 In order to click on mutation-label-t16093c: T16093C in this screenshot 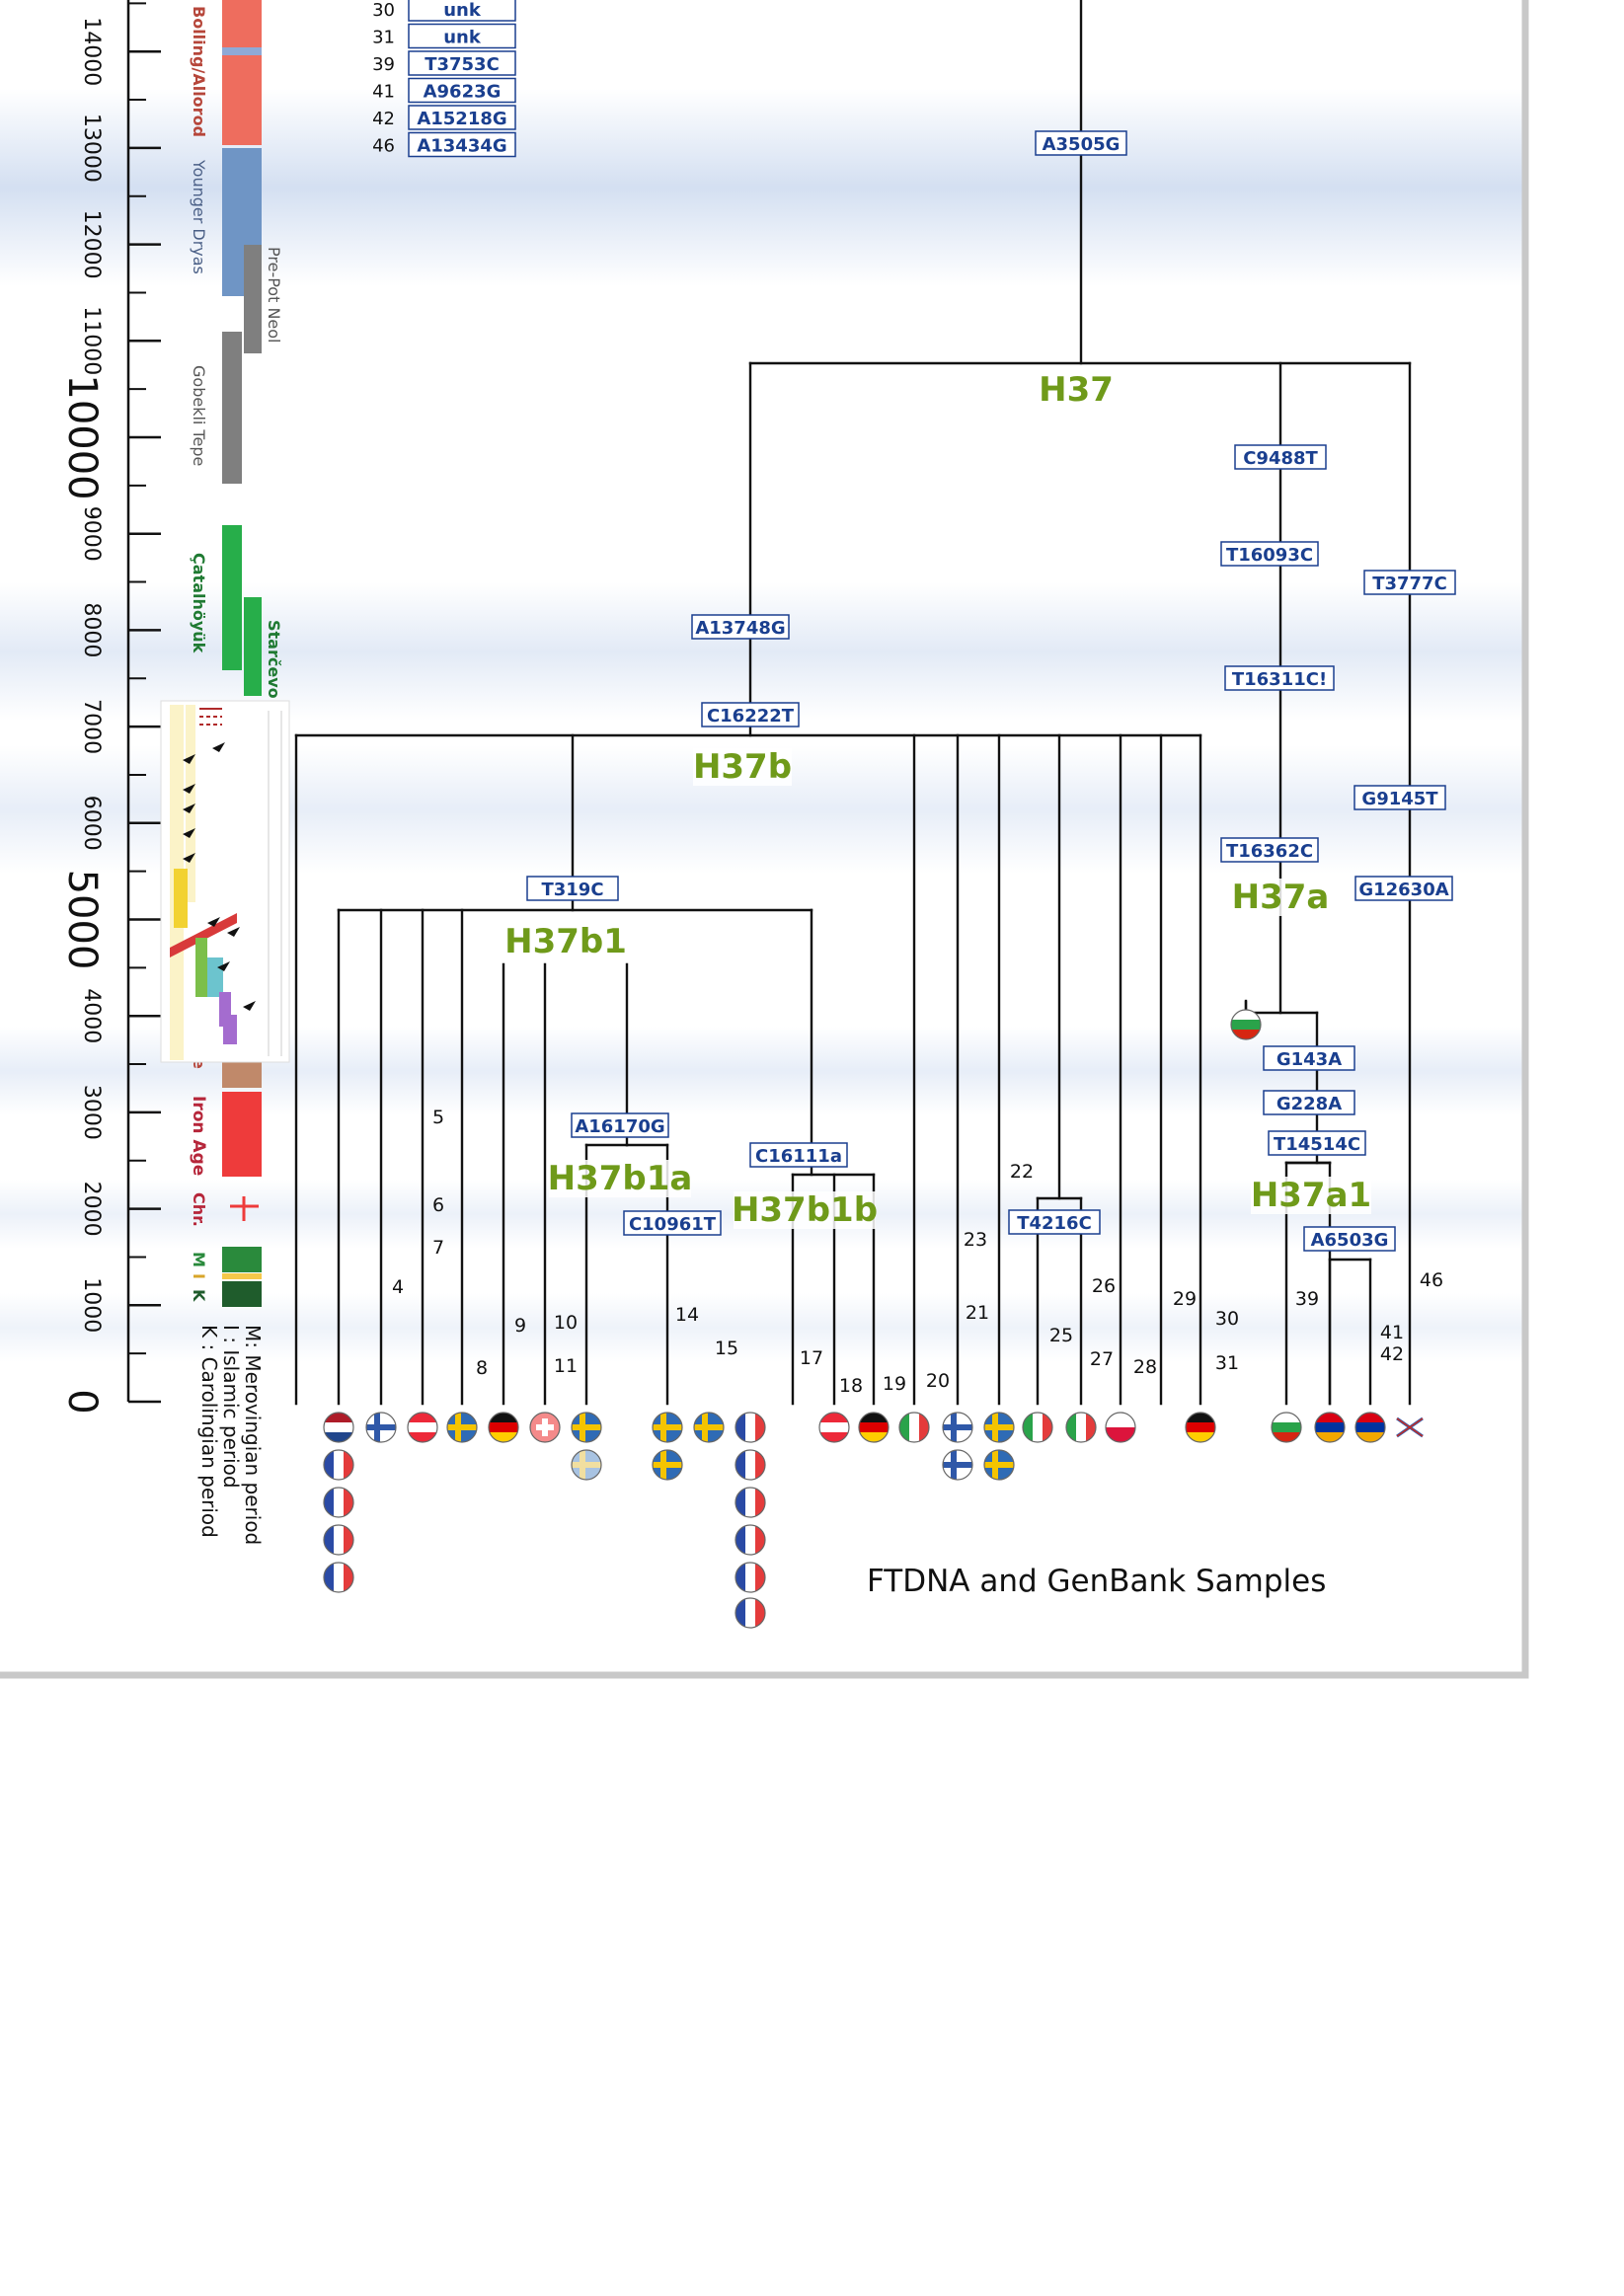, I will do `click(1269, 555)`.